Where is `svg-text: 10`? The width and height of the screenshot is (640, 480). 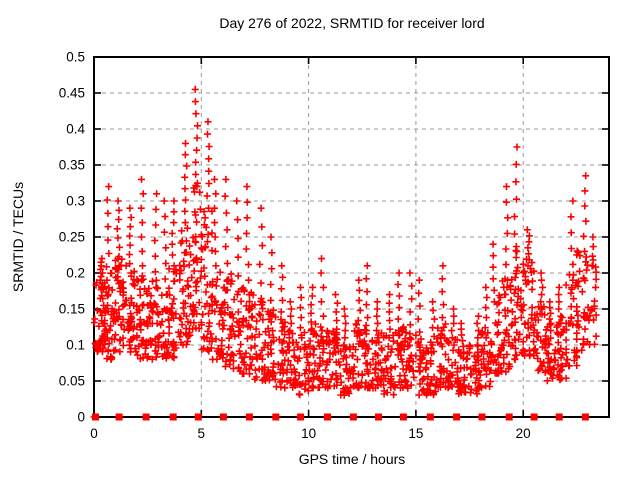
svg-text: 10 is located at coordinates (308, 433).